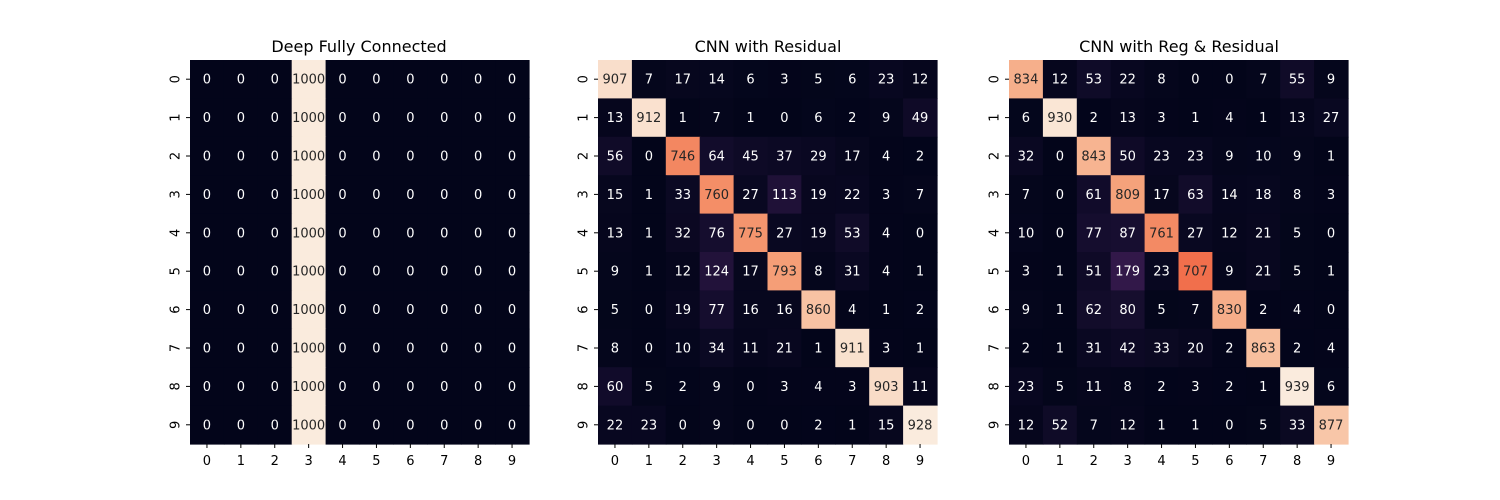 The image size is (1500, 500). I want to click on cell-value-label: 939, so click(1297, 387).